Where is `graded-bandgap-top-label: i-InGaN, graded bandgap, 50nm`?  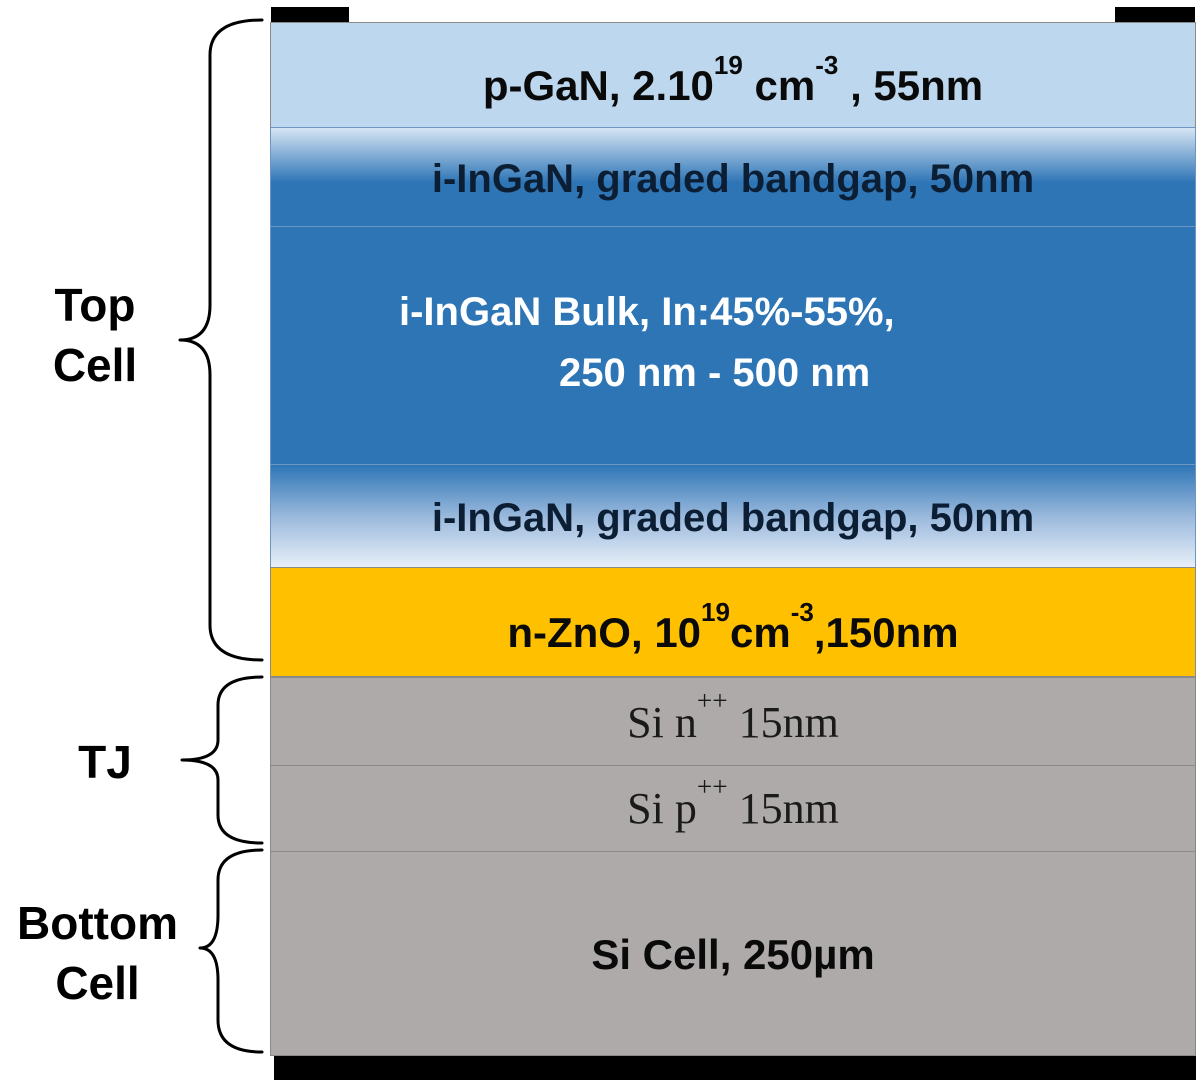 graded-bandgap-top-label: i-InGaN, graded bandgap, 50nm is located at coordinates (733, 179).